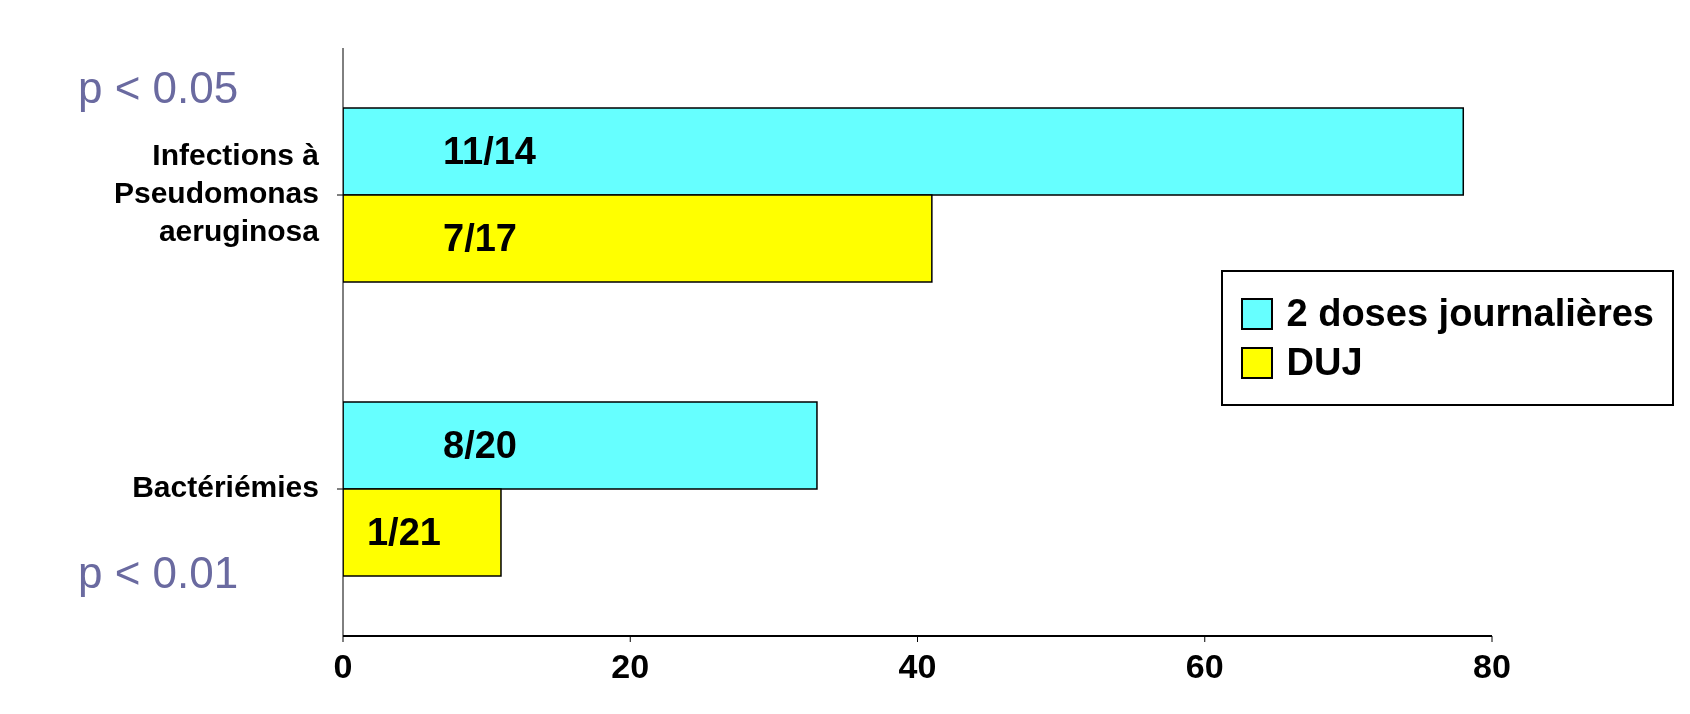  What do you see at coordinates (403, 531) in the screenshot?
I see `data-label: 1/21` at bounding box center [403, 531].